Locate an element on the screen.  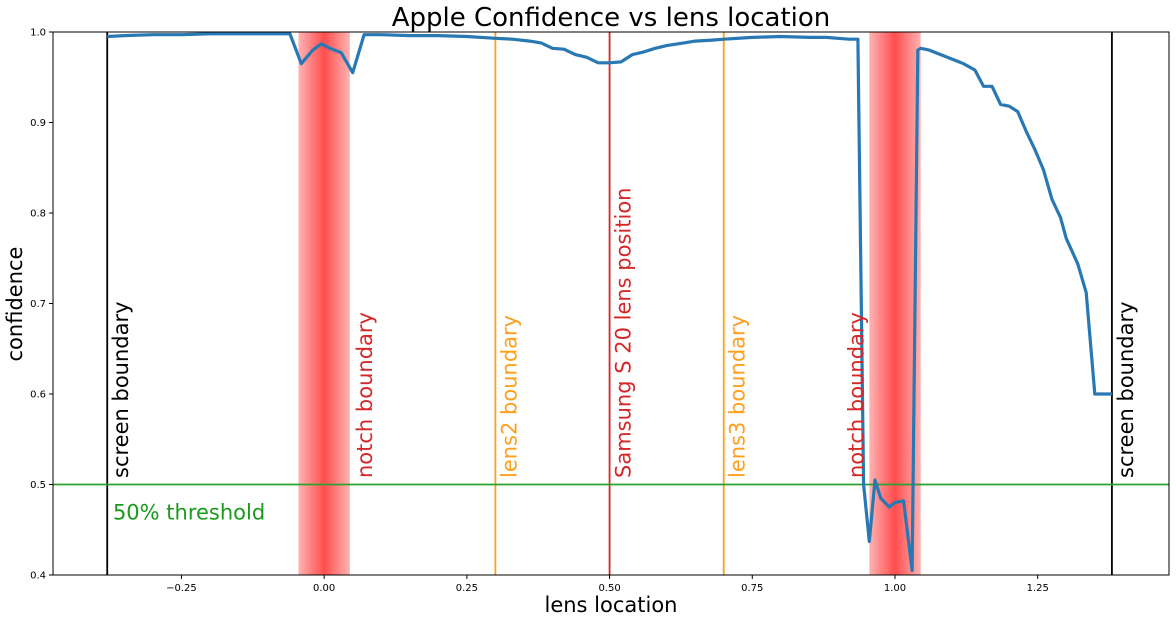
vline-label-2: lens2 boundary is located at coordinates (509, 396).